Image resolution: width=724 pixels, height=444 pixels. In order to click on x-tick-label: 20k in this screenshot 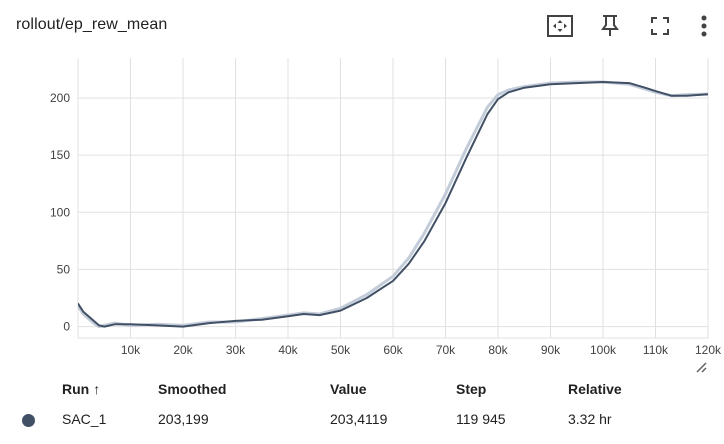, I will do `click(183, 350)`.